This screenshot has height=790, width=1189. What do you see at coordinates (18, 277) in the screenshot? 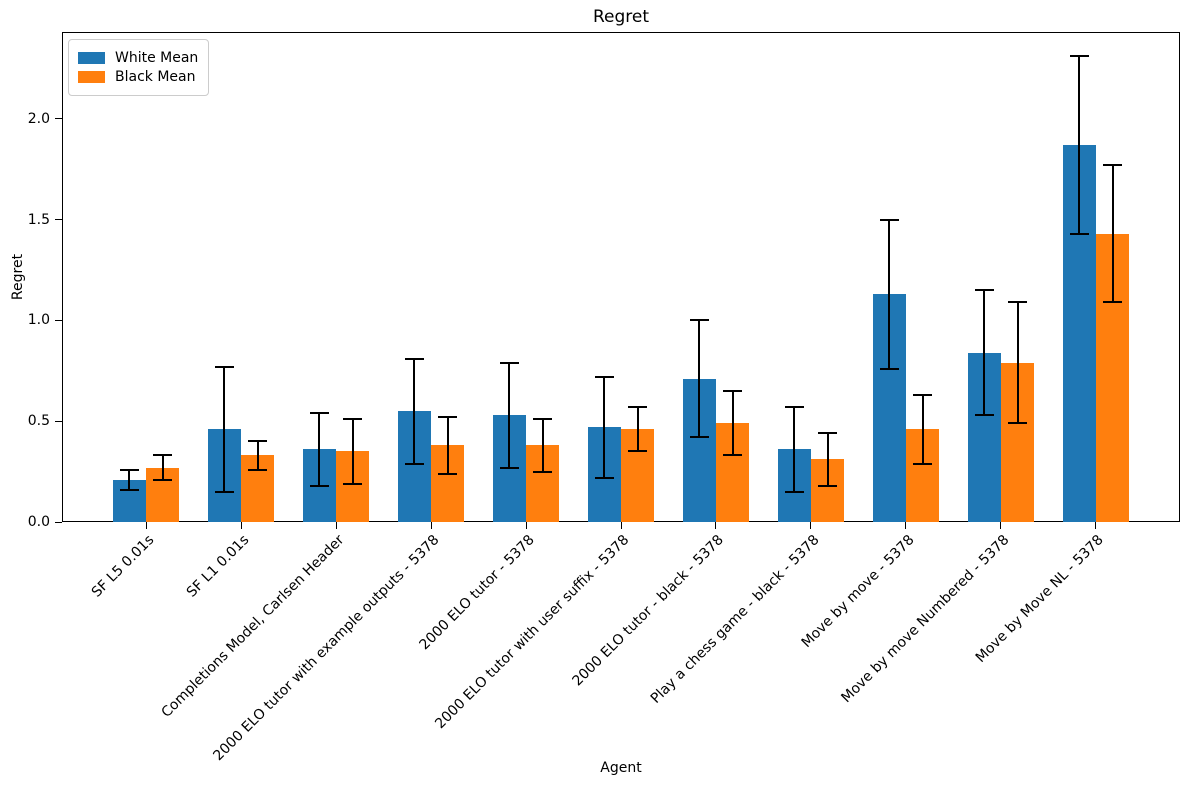
I see `y-axis-label: Regret` at bounding box center [18, 277].